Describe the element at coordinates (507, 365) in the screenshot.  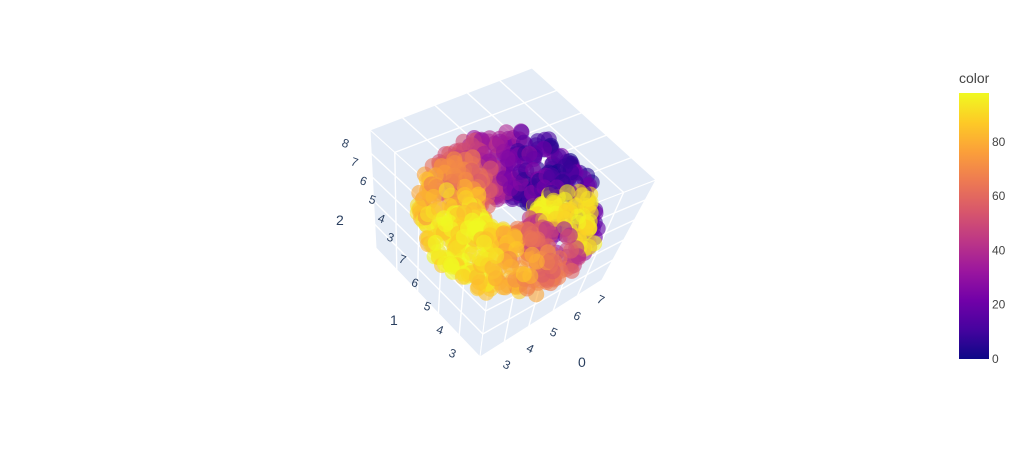
I see `x-tick-3: 3` at that location.